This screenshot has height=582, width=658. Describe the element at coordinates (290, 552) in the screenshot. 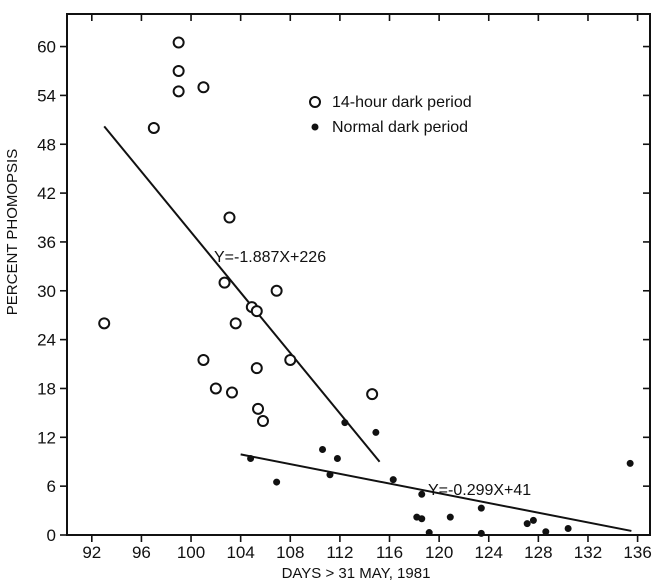

I see `x-tick-label: 108` at that location.